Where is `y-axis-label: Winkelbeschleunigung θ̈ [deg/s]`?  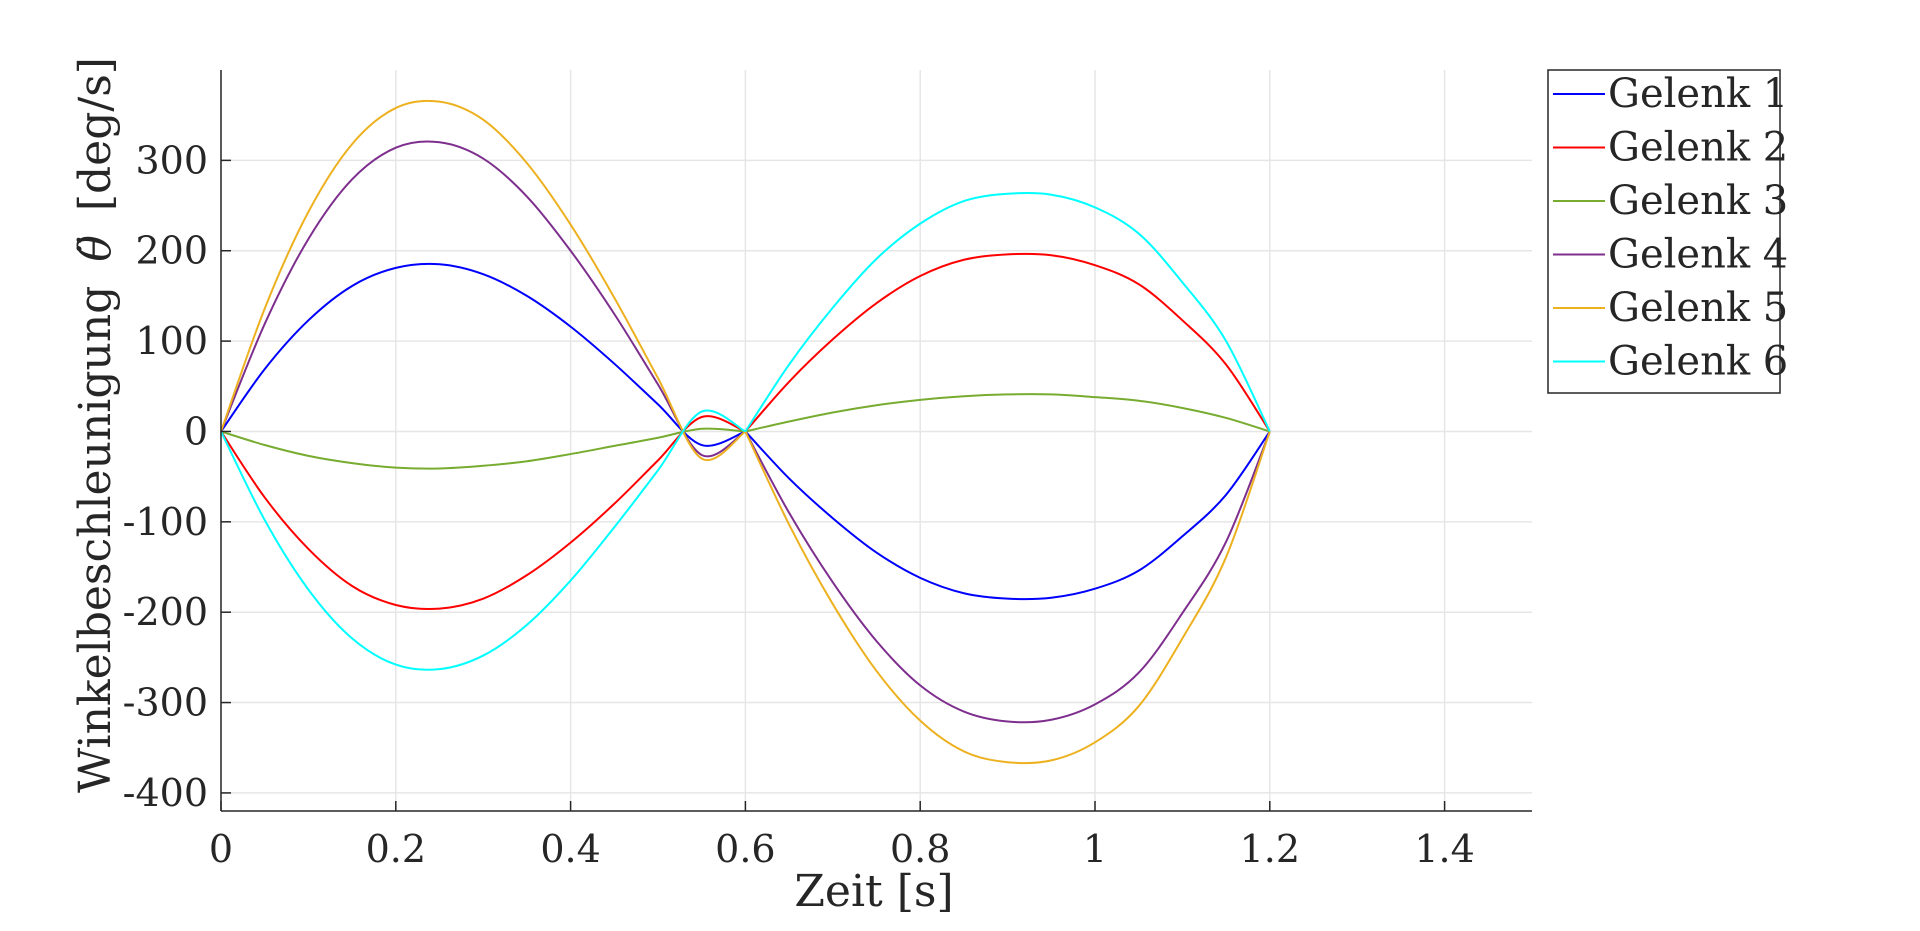 y-axis-label: Winkelbeschleunigung θ̈ [deg/s] is located at coordinates (95, 425).